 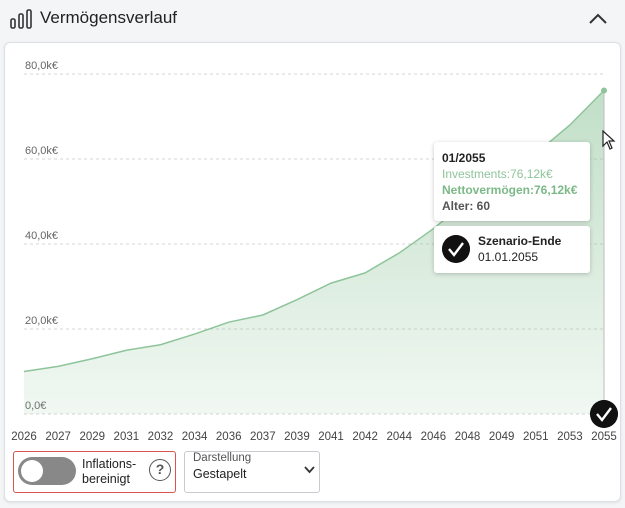 I want to click on chevron-up-icon, so click(x=598, y=18).